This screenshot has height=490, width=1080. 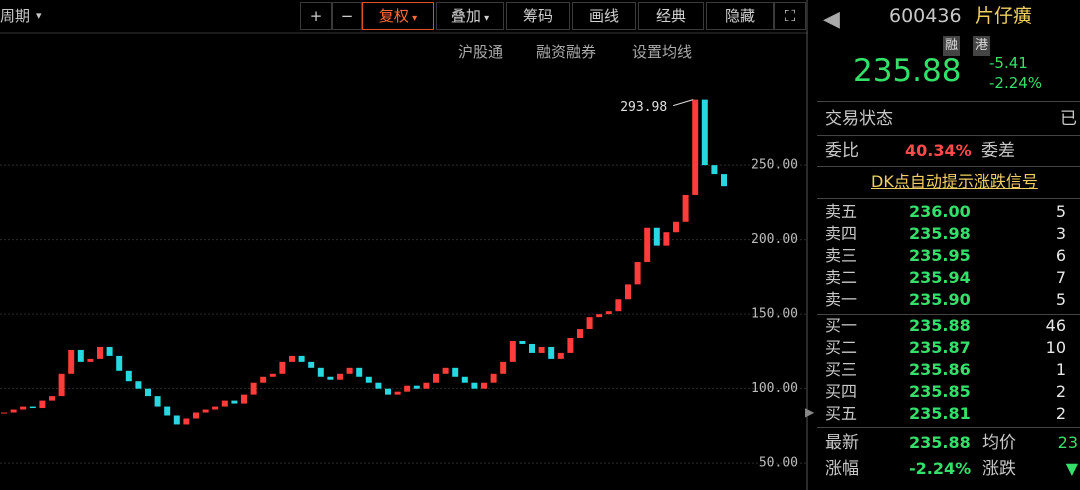 What do you see at coordinates (940, 325) in the screenshot?
I see `book-price: 235.88` at bounding box center [940, 325].